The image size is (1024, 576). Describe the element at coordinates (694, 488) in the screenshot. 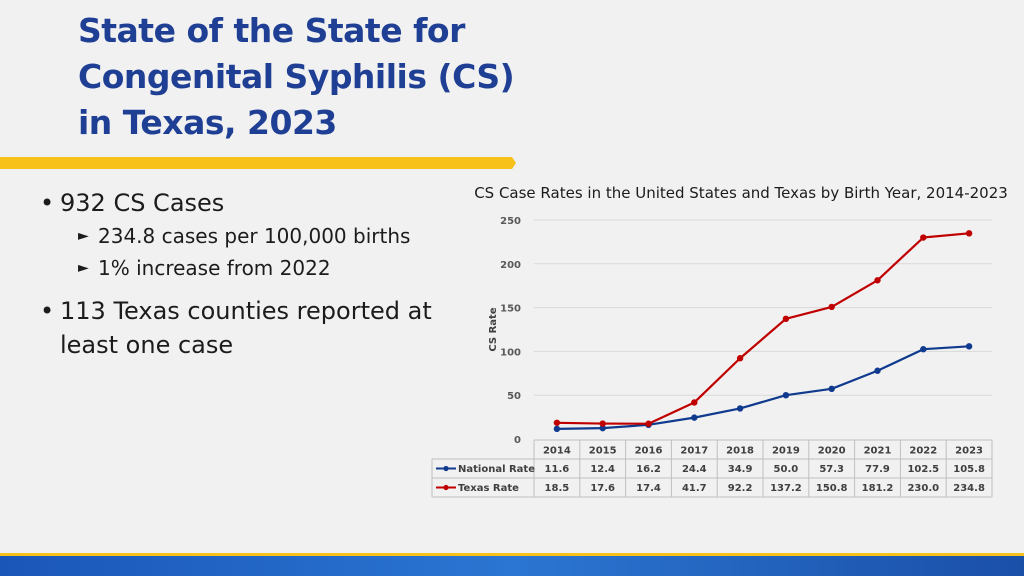

I see `data-label: 41.7` at that location.